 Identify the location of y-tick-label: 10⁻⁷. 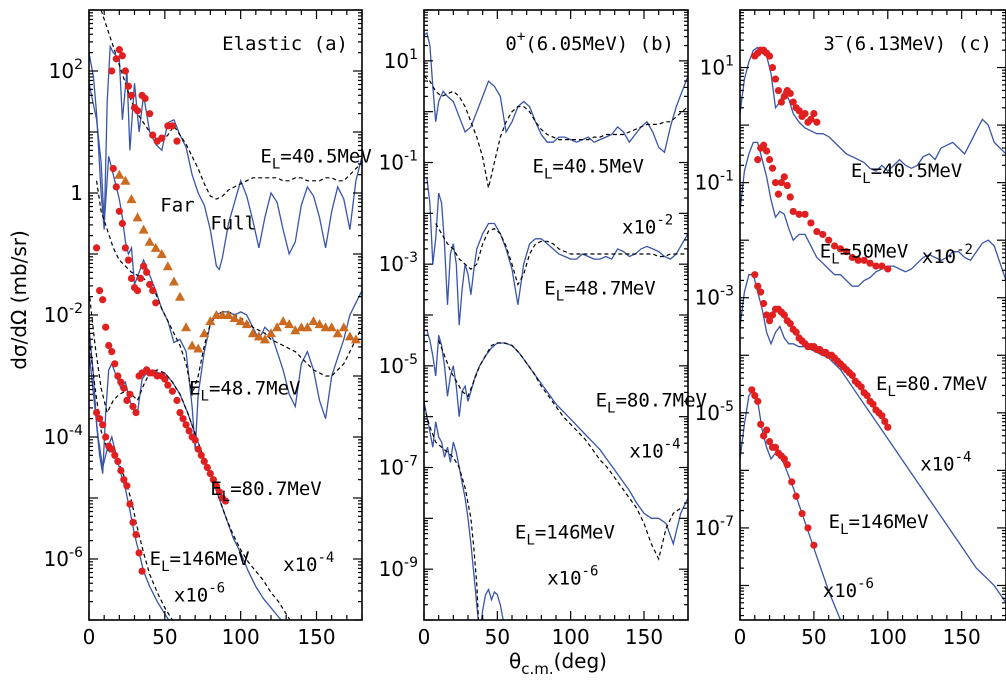
(398, 467).